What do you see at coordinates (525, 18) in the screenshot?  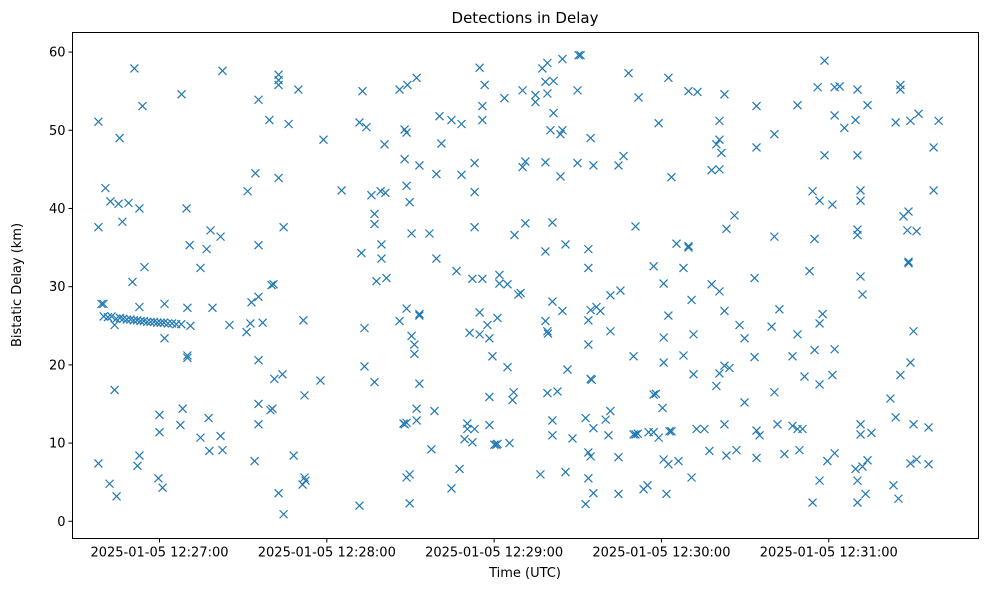 I see `chart-title: Detections in Delay` at bounding box center [525, 18].